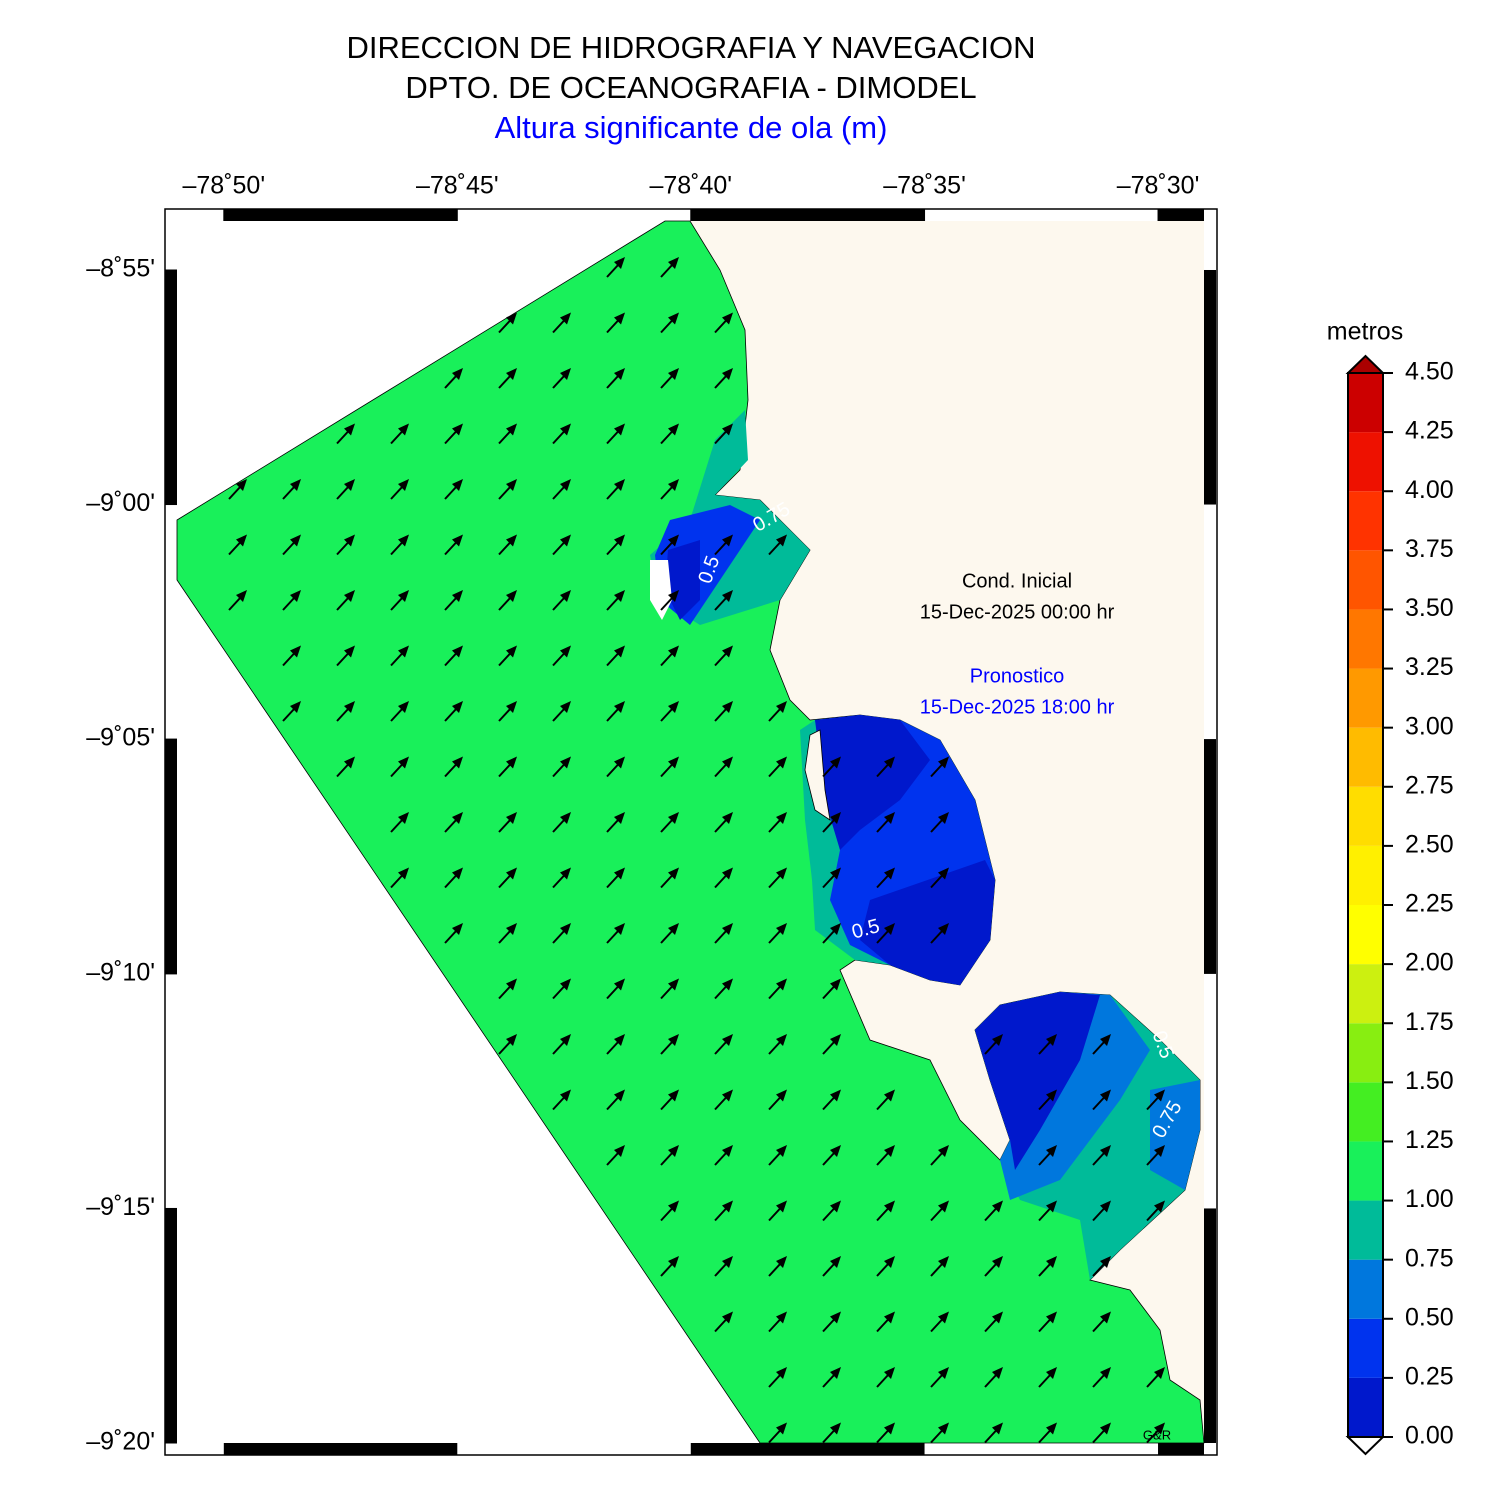 The height and width of the screenshot is (1505, 1487). I want to click on colorbar-under, so click(1365, 1446).